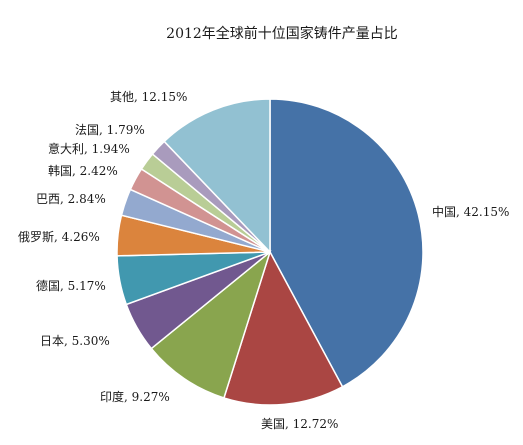 The width and height of the screenshot is (523, 445). Describe the element at coordinates (89, 148) in the screenshot. I see `slice-label-9: 意大利, 1.94%` at that location.